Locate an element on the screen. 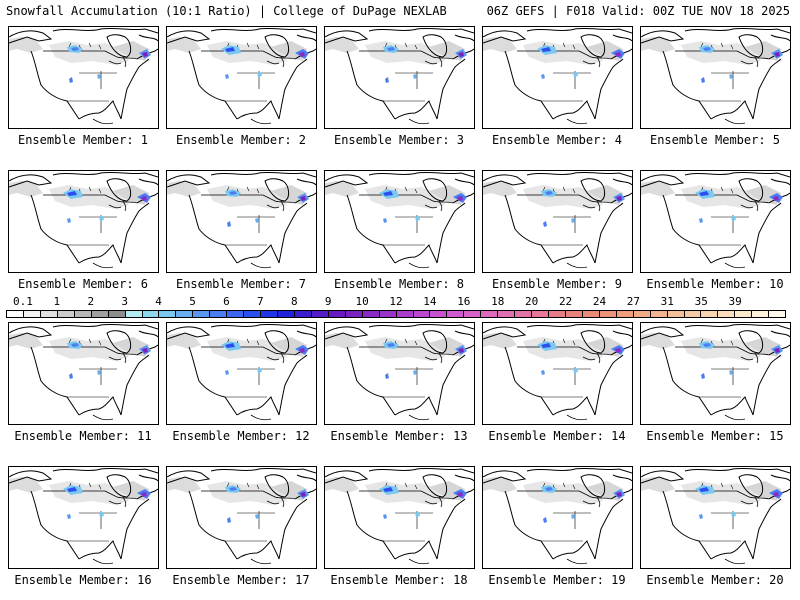 The image size is (800, 600). colorbar-tick-label: 6 is located at coordinates (226, 301).